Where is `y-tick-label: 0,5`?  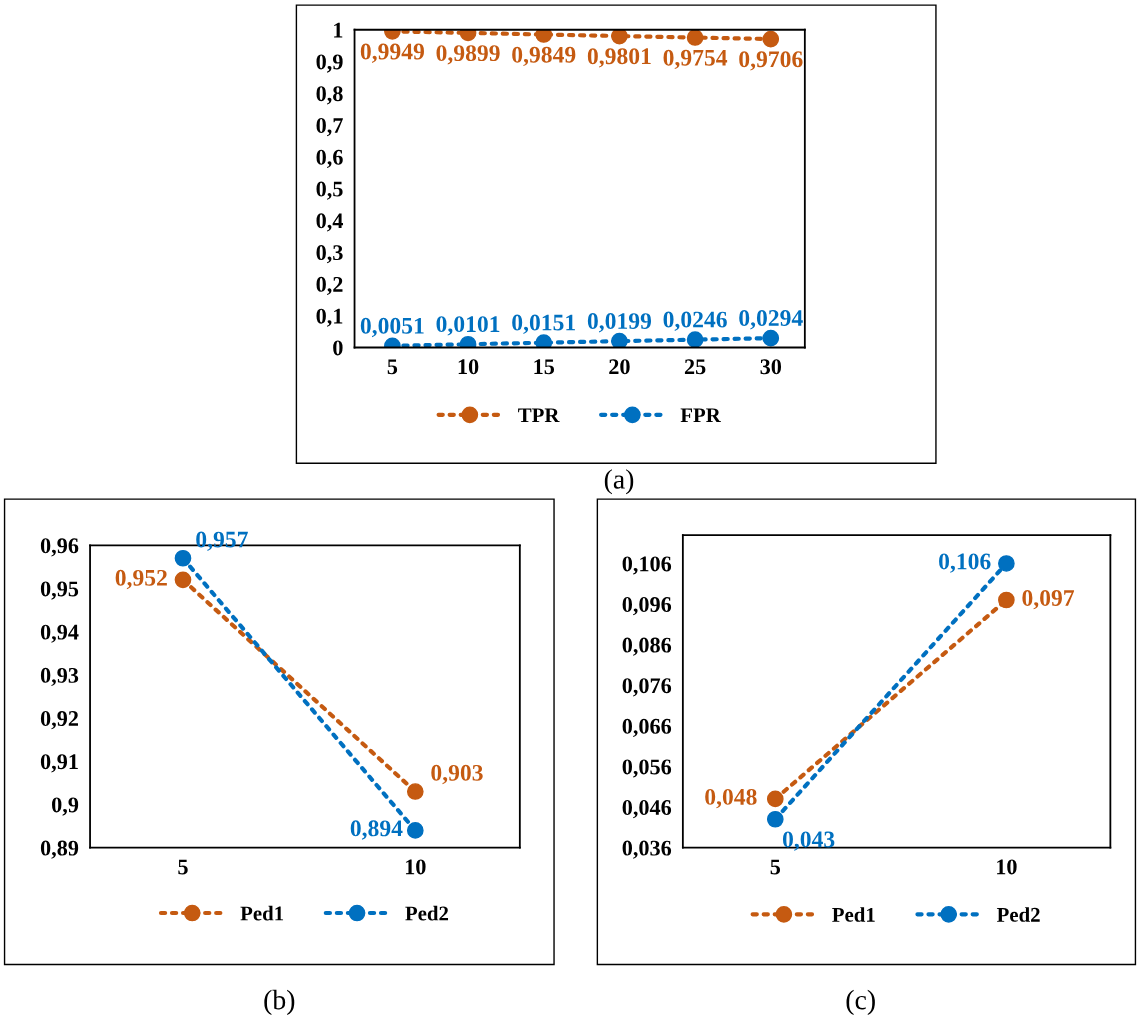
y-tick-label: 0,5 is located at coordinates (329, 190).